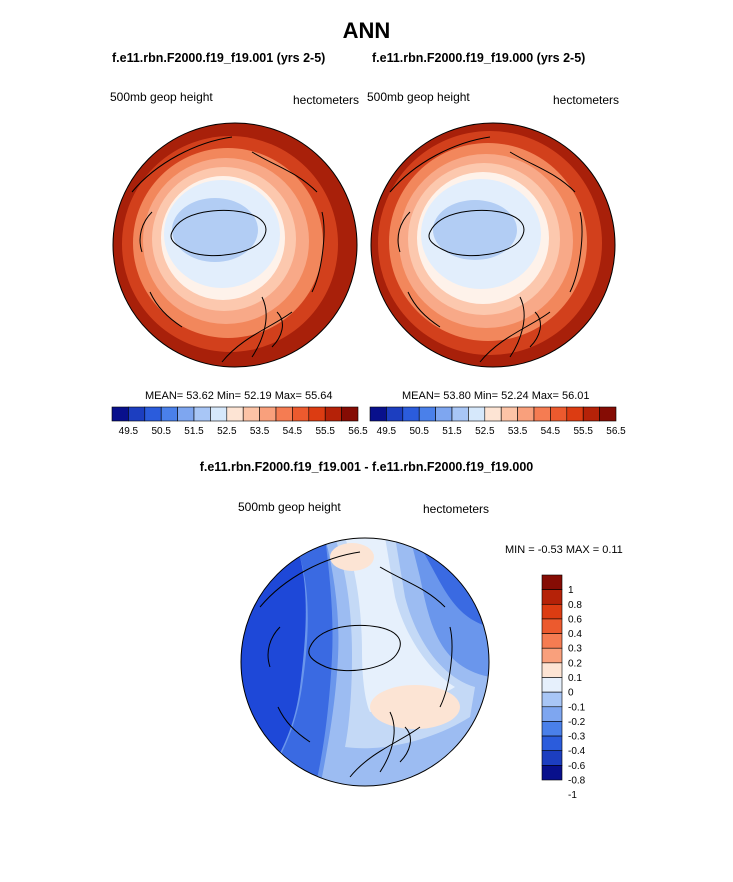 This screenshot has width=733, height=882. Describe the element at coordinates (219, 58) in the screenshot. I see `panel1-subtitle: f.e11.rbn.F2000.f19_f19.001 (yrs 2-5)` at that location.